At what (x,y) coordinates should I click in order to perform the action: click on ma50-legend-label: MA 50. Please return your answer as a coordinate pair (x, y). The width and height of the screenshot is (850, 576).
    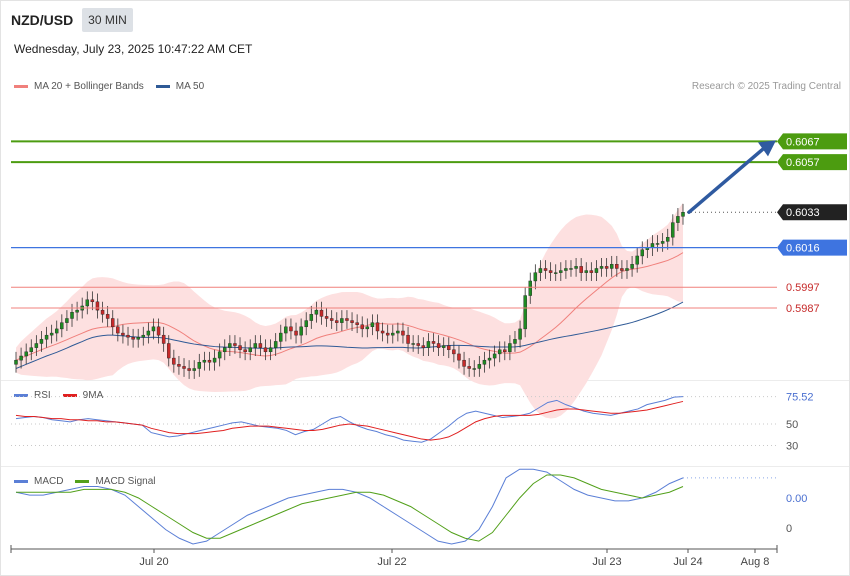
    Looking at the image, I should click on (190, 86).